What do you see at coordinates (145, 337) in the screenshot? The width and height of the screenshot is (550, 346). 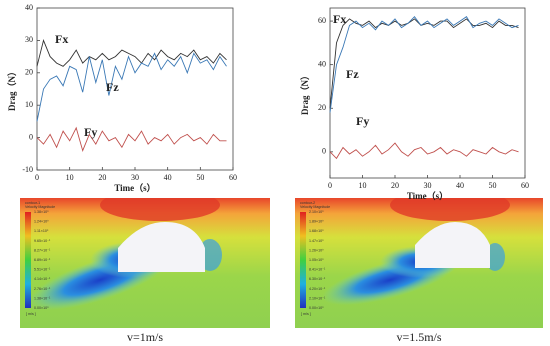 I see `caption: v=1m/s` at bounding box center [145, 337].